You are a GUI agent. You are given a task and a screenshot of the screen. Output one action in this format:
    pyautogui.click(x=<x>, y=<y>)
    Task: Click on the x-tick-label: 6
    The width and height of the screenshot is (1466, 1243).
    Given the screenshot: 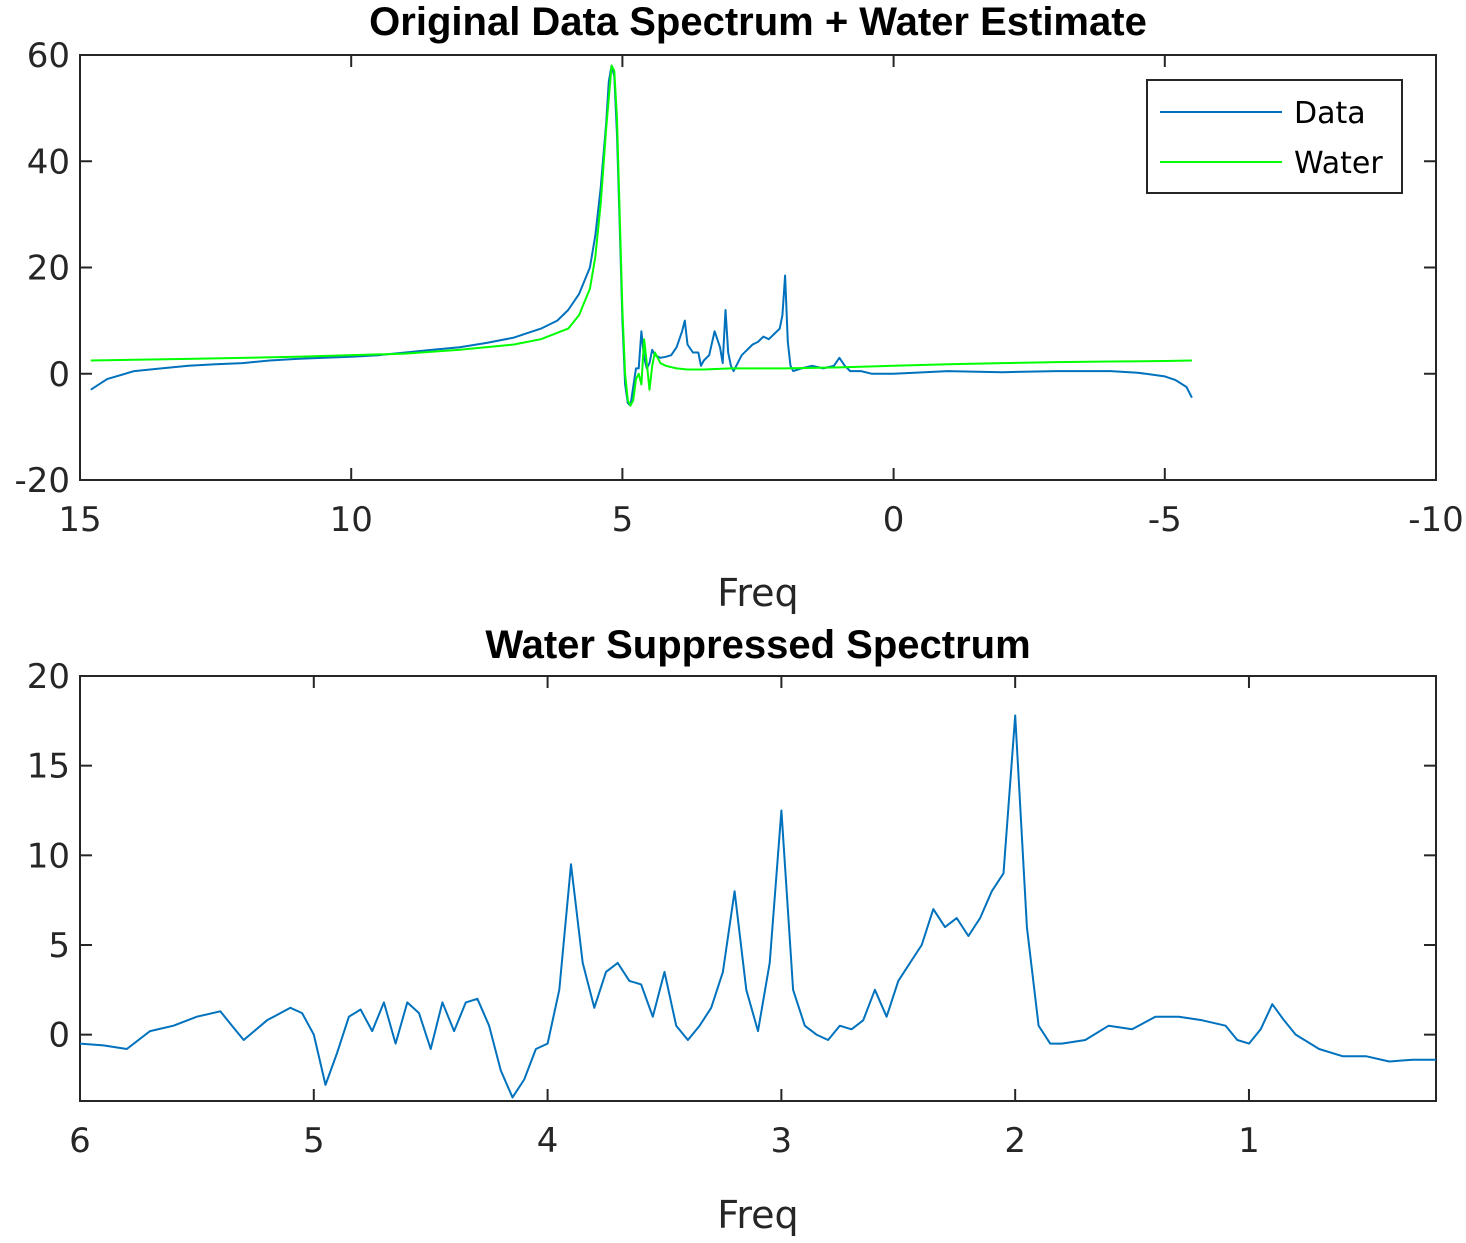 What is the action you would take?
    pyautogui.click(x=80, y=1141)
    